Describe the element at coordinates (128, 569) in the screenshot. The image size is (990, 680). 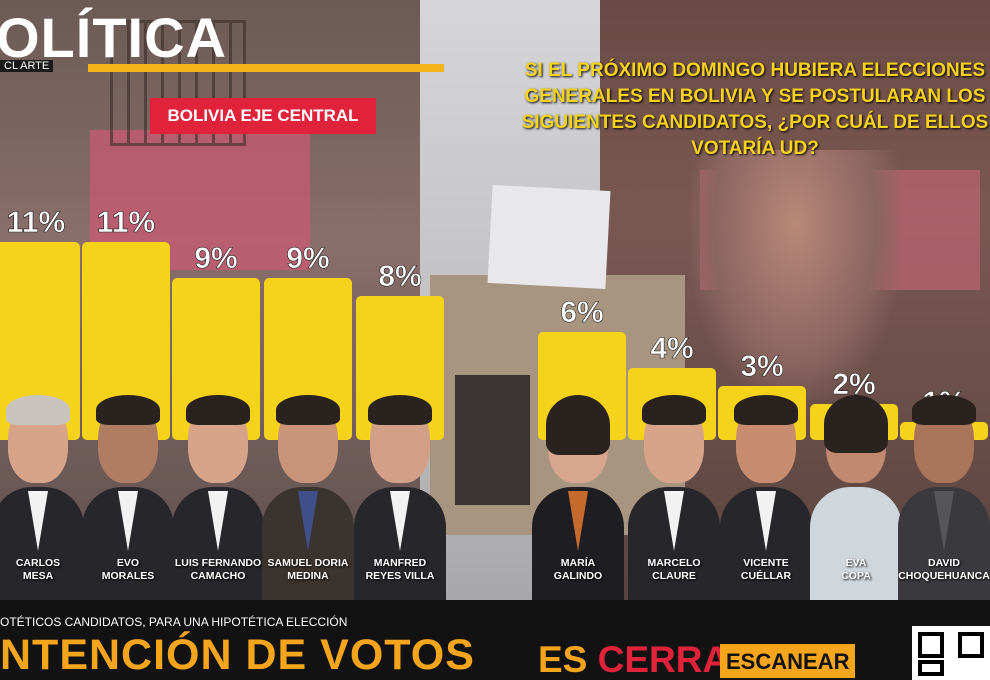
I see `candidate-name: EVO MORALES` at that location.